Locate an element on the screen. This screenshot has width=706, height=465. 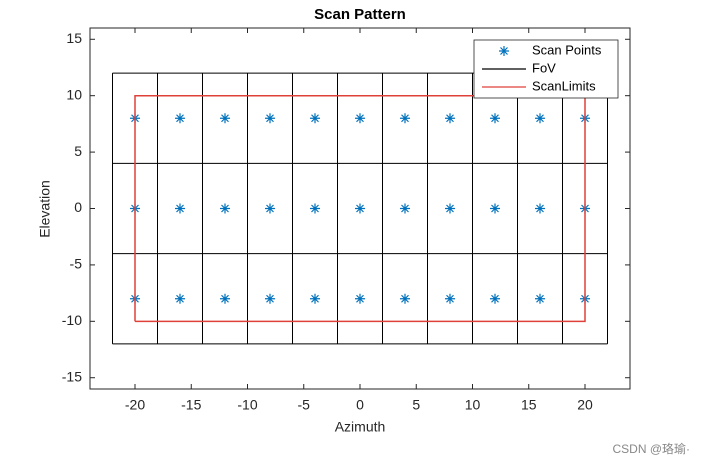
x-axis-label: Azimuth is located at coordinates (360, 427).